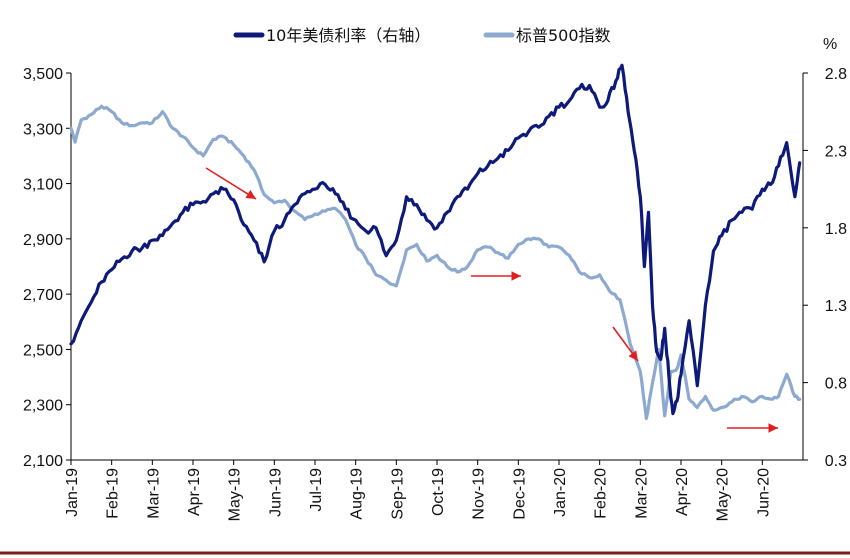  Describe the element at coordinates (113, 493) in the screenshot. I see `x-tick-label: Feb-19` at that location.